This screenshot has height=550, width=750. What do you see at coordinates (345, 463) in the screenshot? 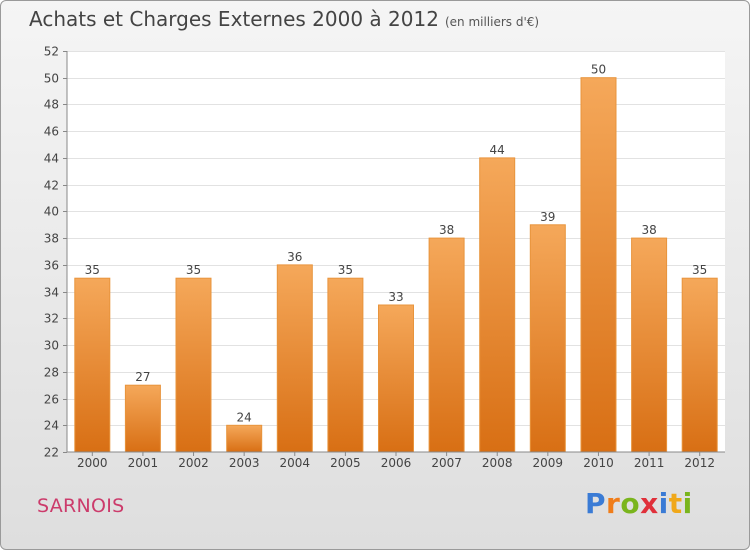
I see `x-tick-label-2005: 2005` at bounding box center [345, 463].